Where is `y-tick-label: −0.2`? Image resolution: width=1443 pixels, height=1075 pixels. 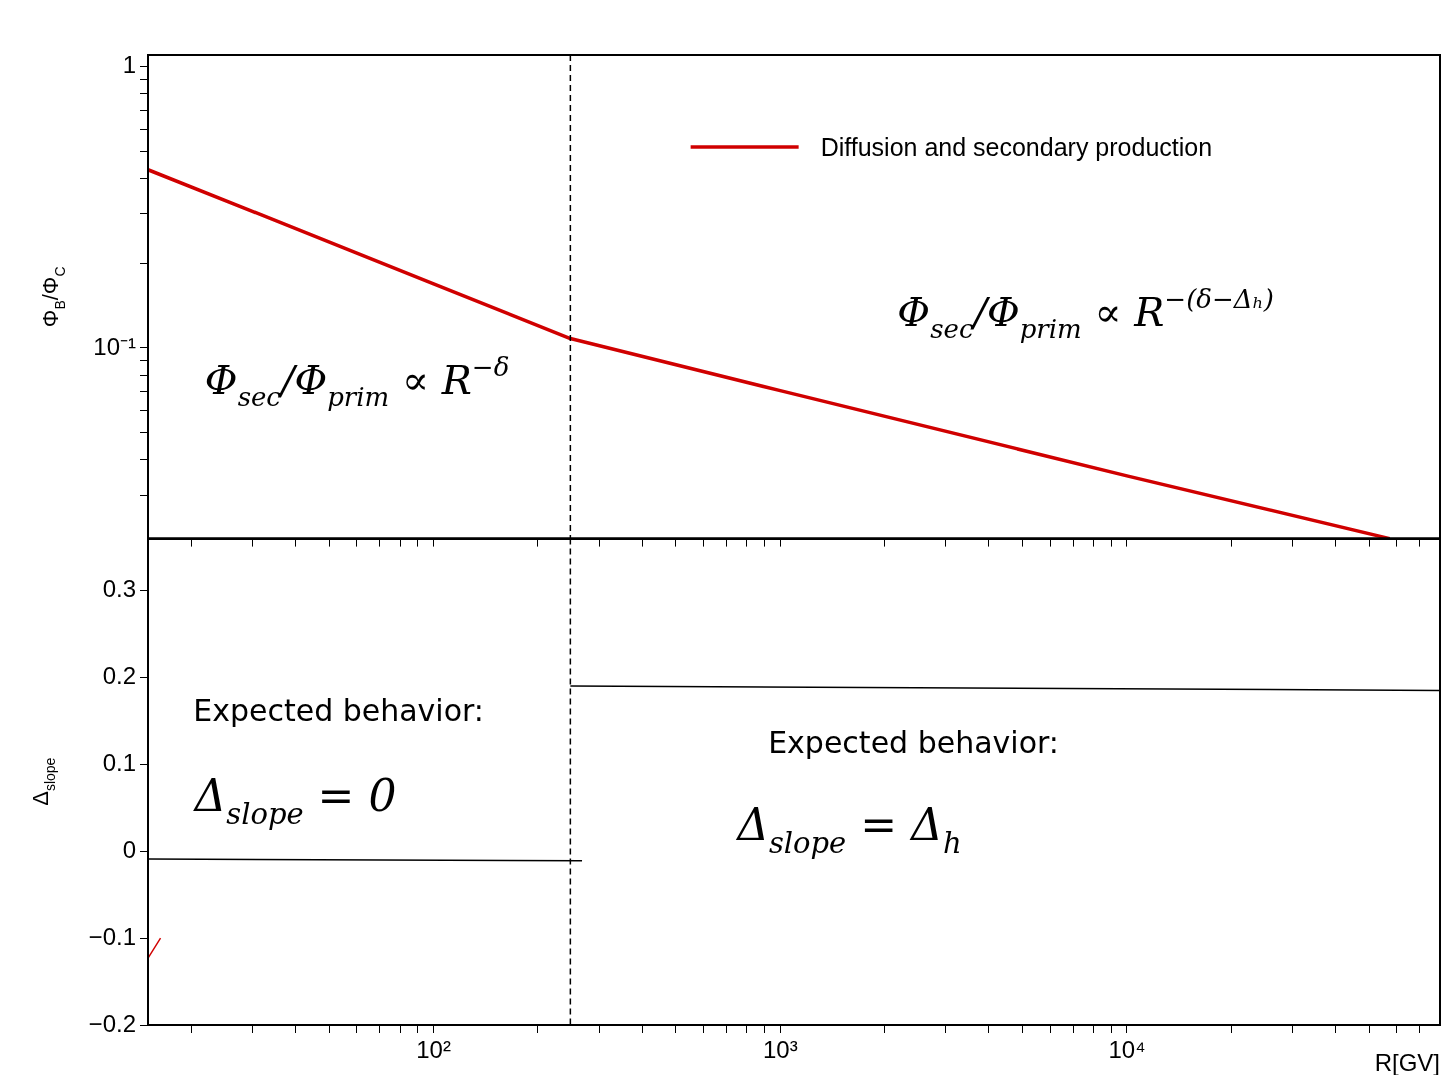
y-tick-label: −0.2 is located at coordinates (112, 1023).